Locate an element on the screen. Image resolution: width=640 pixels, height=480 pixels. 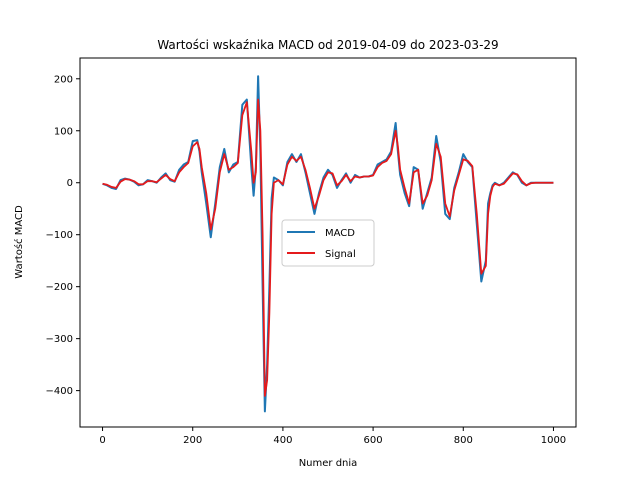
y-tick-label: 100 is located at coordinates (63, 131).